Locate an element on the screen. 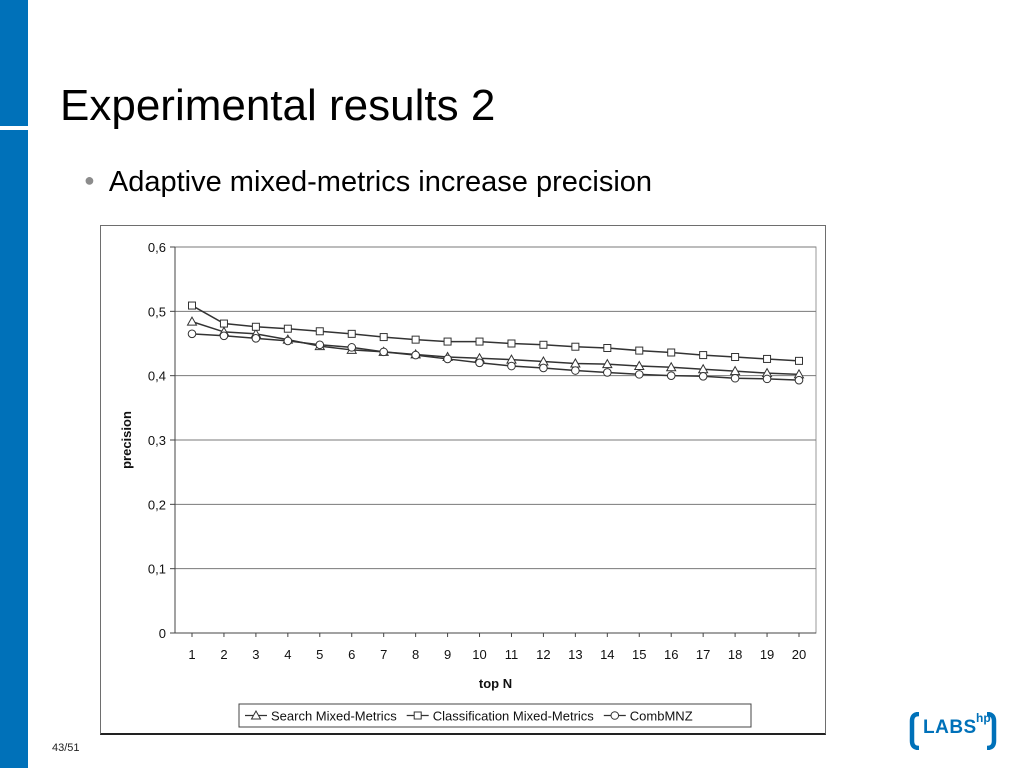  y-tick-label: 0,4 is located at coordinates (157, 376).